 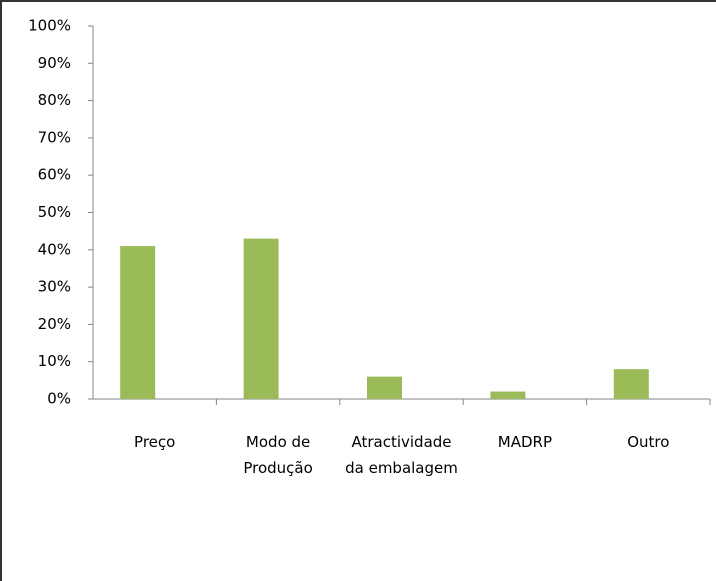 I want to click on y-tick-label: 30%, so click(x=54, y=287).